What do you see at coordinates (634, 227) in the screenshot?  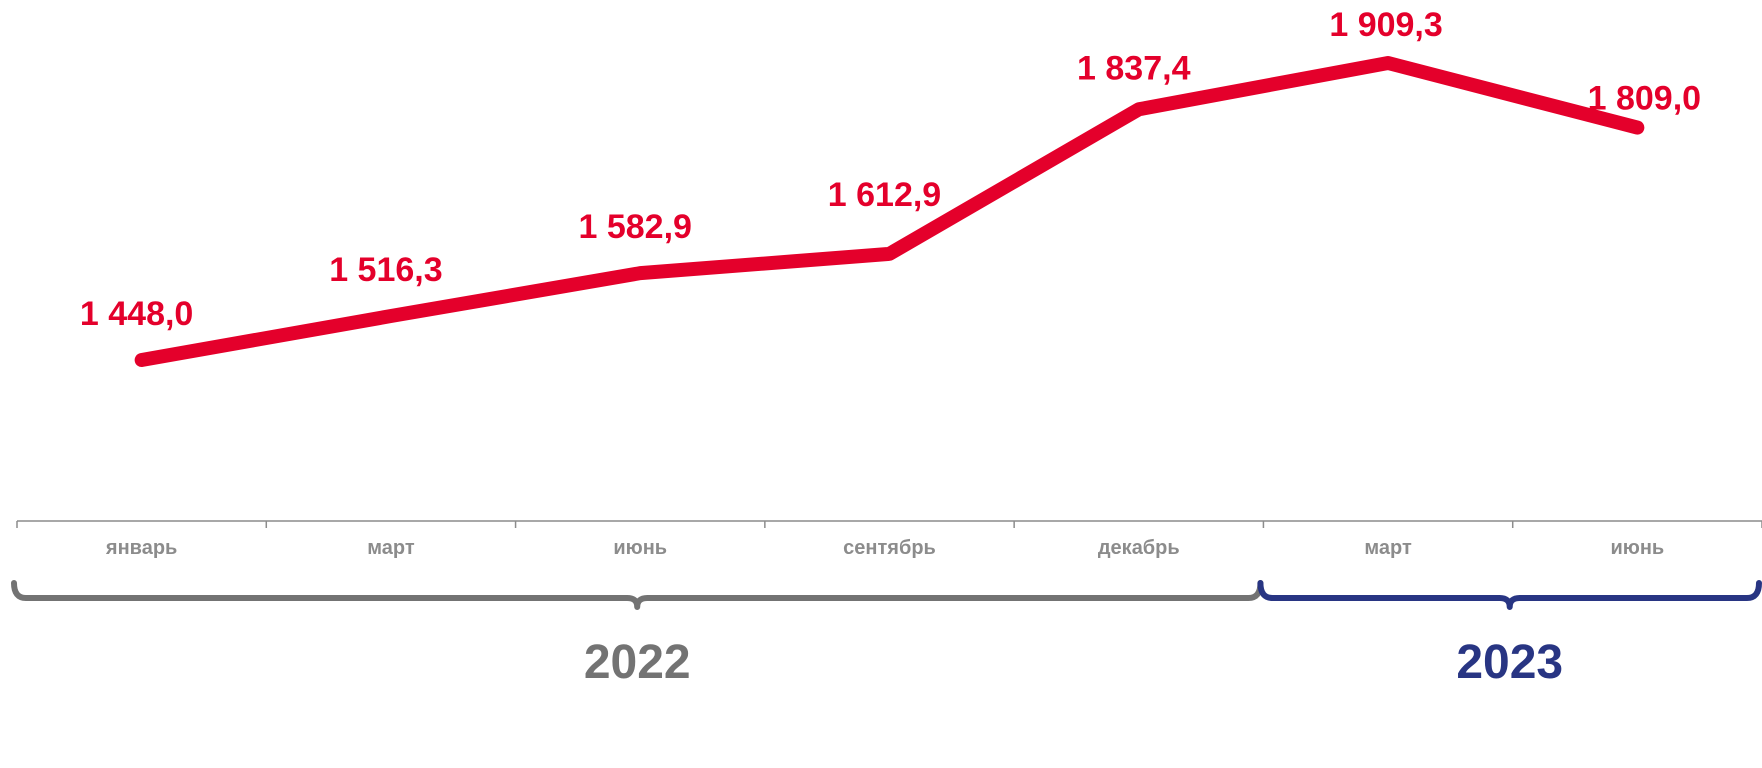 I see `data-label: 1 582,9` at bounding box center [634, 227].